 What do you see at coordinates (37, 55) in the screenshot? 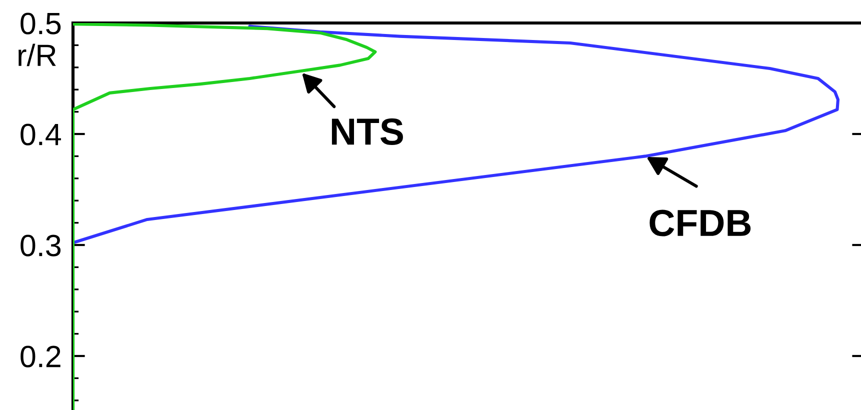
I see `y-axis-title: r/R` at bounding box center [37, 55].